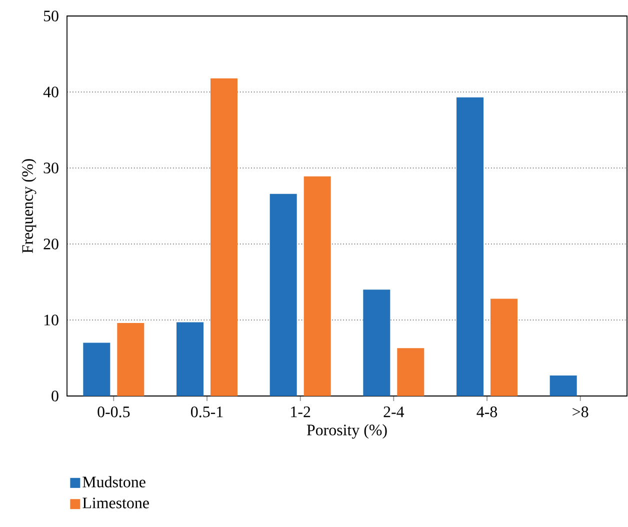 The height and width of the screenshot is (527, 628). Describe the element at coordinates (580, 412) in the screenshot. I see `x-tick-label: >8` at that location.